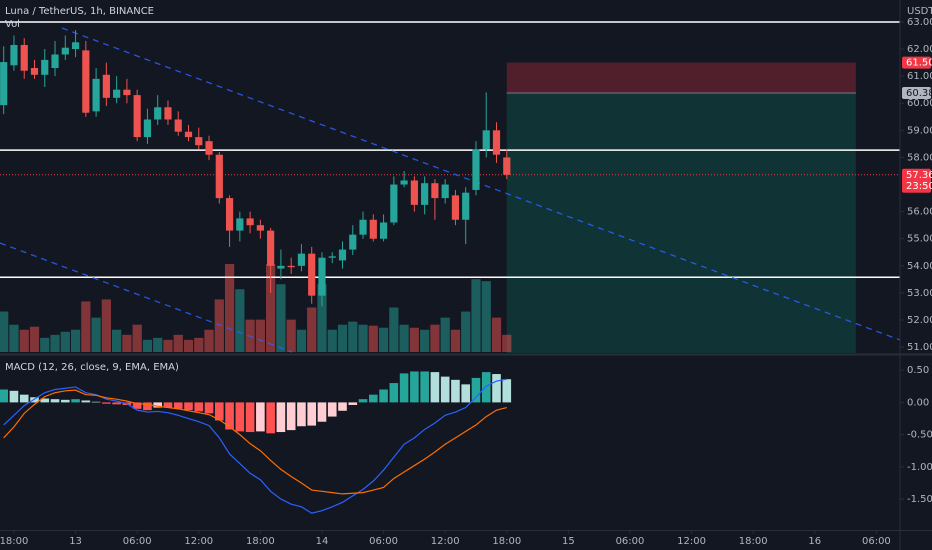 Image resolution: width=932 pixels, height=550 pixels. What do you see at coordinates (919, 186) in the screenshot?
I see `price-countdown: 23:50` at bounding box center [919, 186].